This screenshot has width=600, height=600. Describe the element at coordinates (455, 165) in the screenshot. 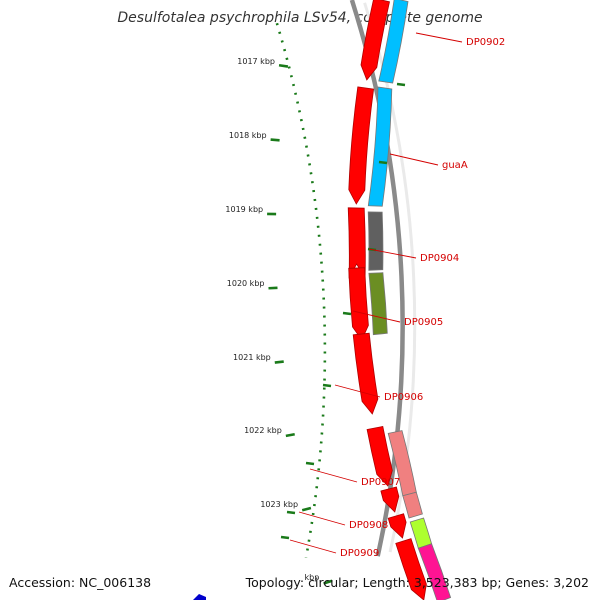

I see `gene-label: guaA` at that location.